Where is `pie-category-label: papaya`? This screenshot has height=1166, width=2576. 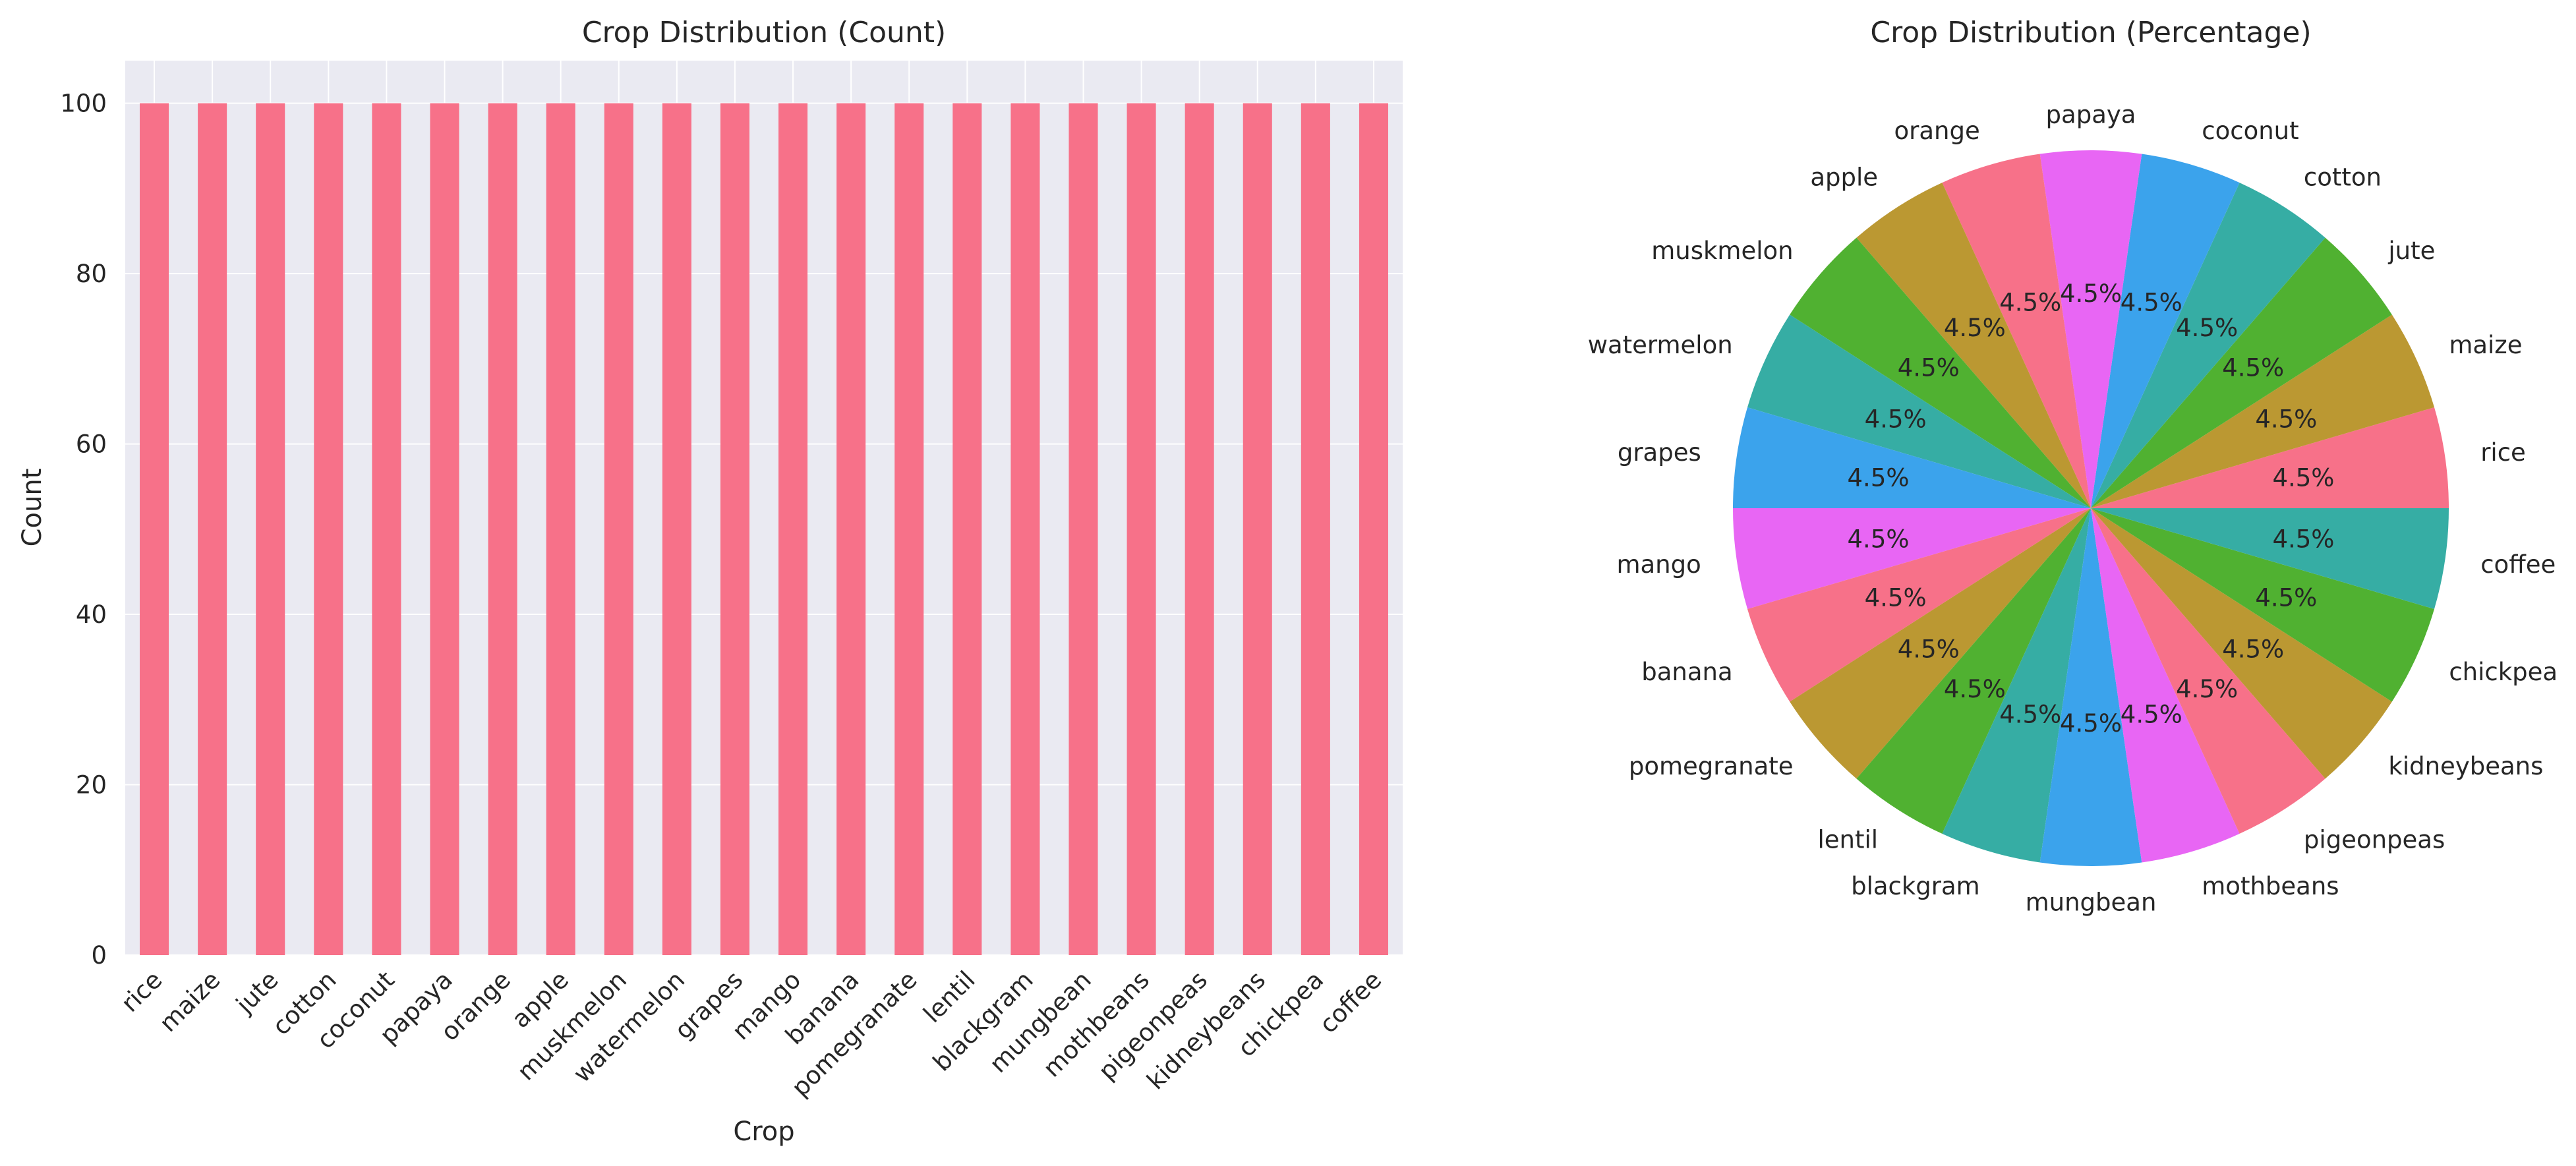
pie-category-label: papaya is located at coordinates (2091, 115).